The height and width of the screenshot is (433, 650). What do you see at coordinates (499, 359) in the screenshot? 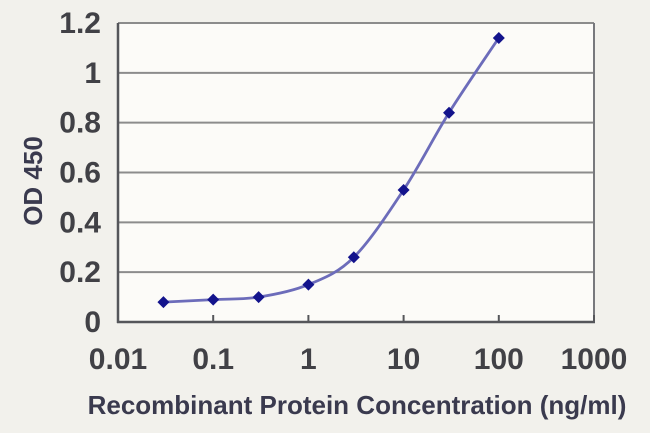
I see `x-tick-label: 100` at bounding box center [499, 359].